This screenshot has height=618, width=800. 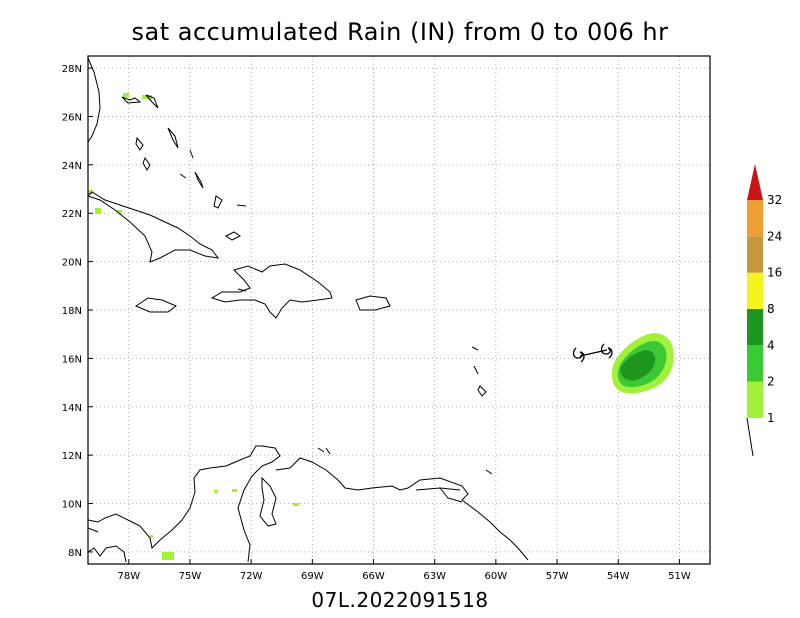 I want to click on colorbar-min-line, so click(x=750, y=437).